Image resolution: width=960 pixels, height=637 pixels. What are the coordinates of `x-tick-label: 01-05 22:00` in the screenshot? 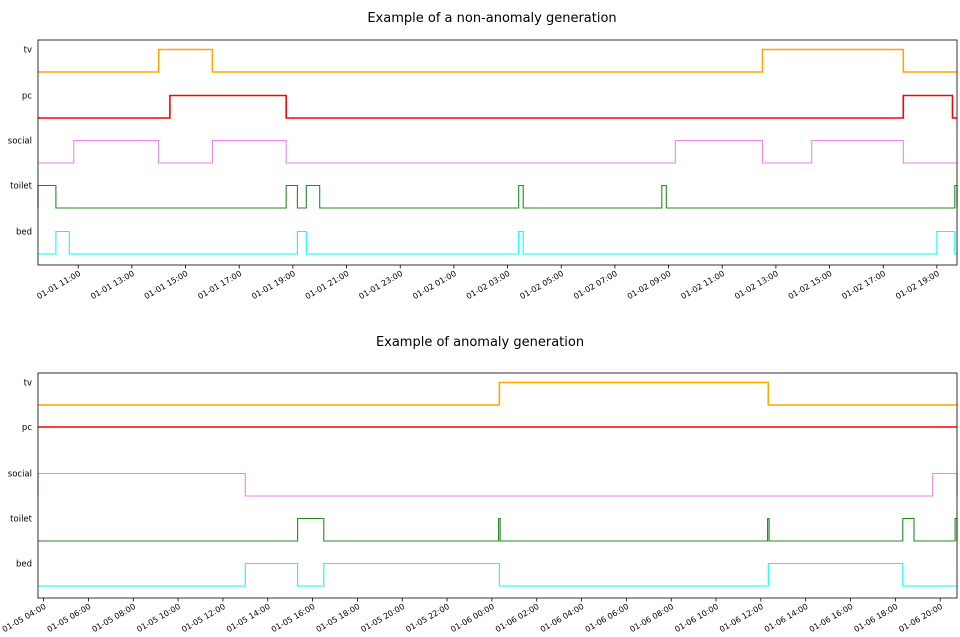 It's located at (427, 618).